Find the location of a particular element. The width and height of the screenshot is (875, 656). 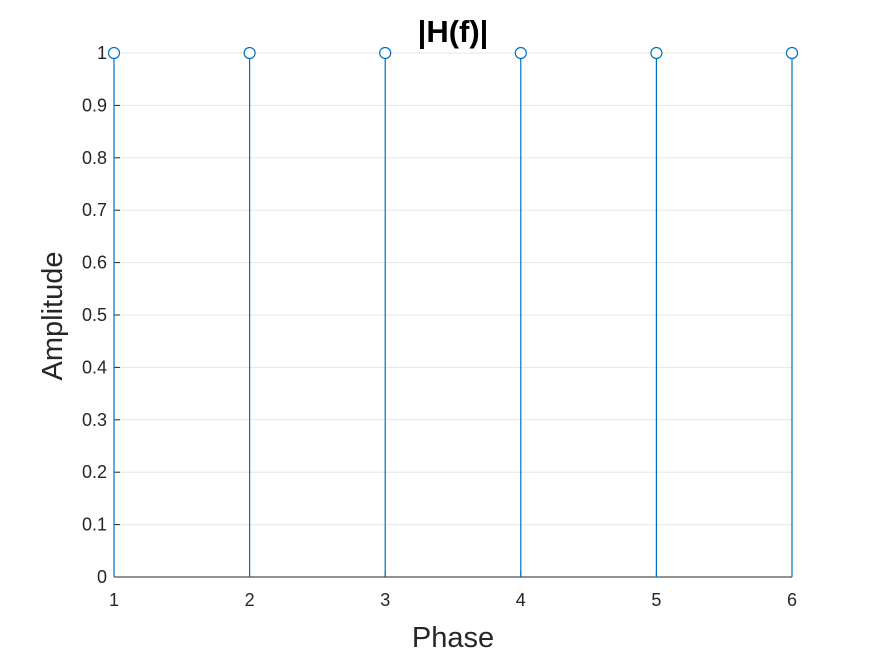

y-tick-label: 0.1 is located at coordinates (94, 525).